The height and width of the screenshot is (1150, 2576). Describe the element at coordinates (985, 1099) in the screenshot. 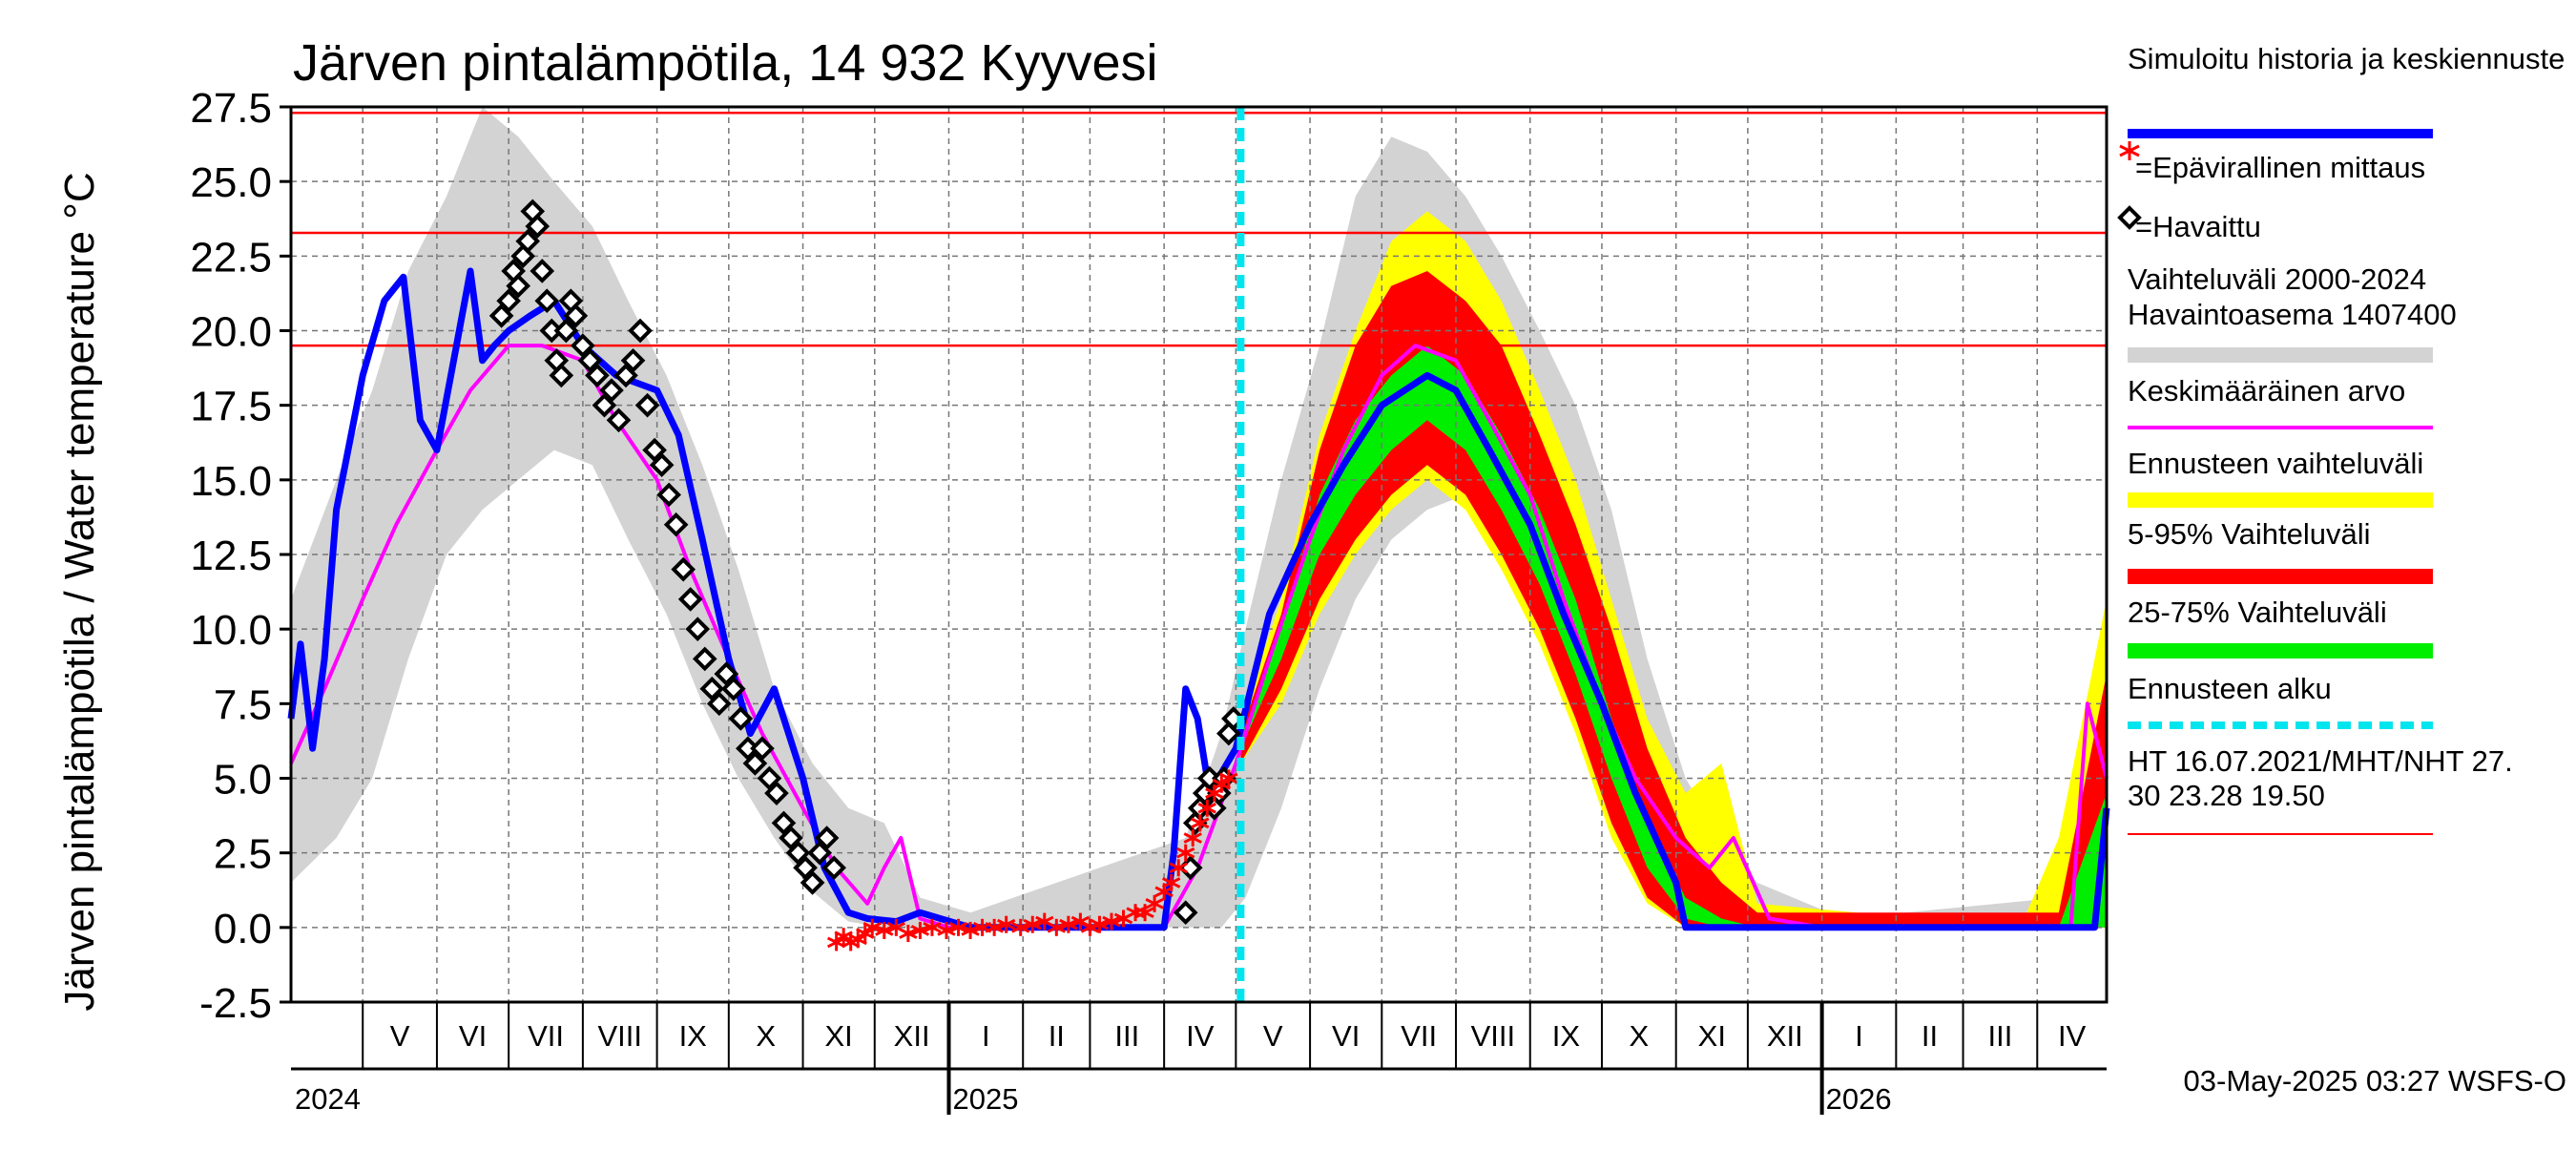

I see `year-label: 2025` at that location.